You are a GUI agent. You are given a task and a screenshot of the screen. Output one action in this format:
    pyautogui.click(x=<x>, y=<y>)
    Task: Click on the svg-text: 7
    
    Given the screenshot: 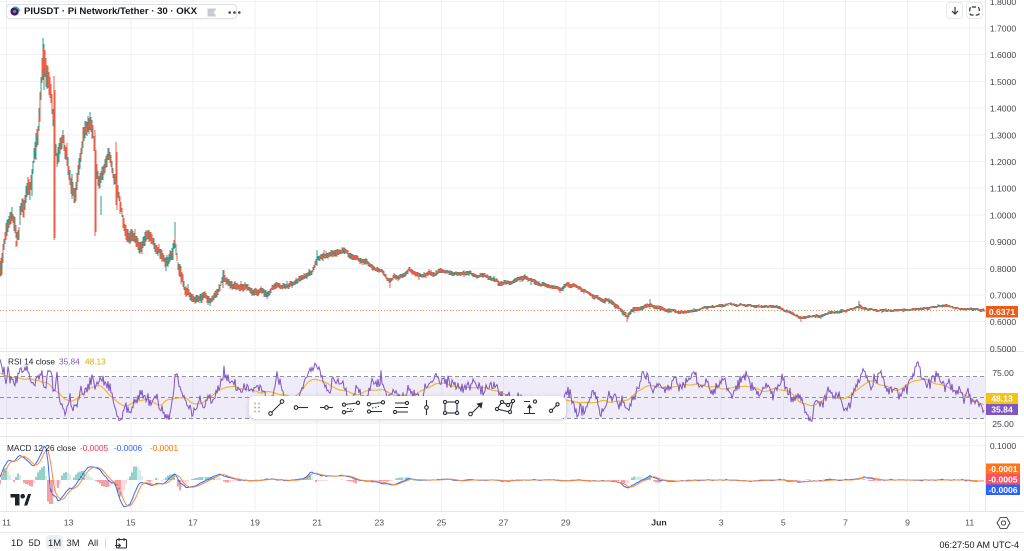 What is the action you would take?
    pyautogui.click(x=845, y=523)
    